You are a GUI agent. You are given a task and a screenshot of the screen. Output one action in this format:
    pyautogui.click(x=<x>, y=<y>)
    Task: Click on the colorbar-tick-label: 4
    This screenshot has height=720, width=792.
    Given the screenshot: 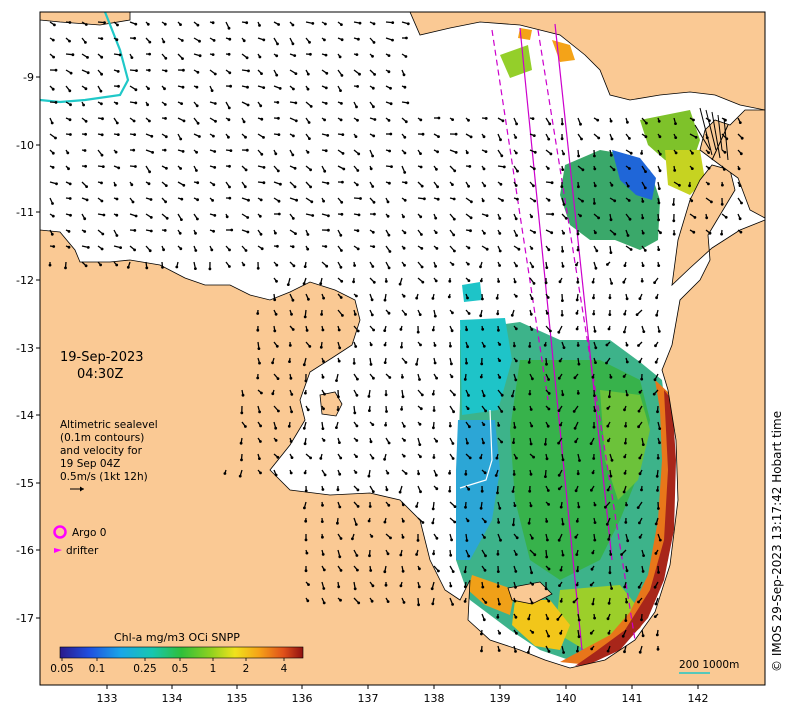 What is the action you would take?
    pyautogui.click(x=284, y=669)
    